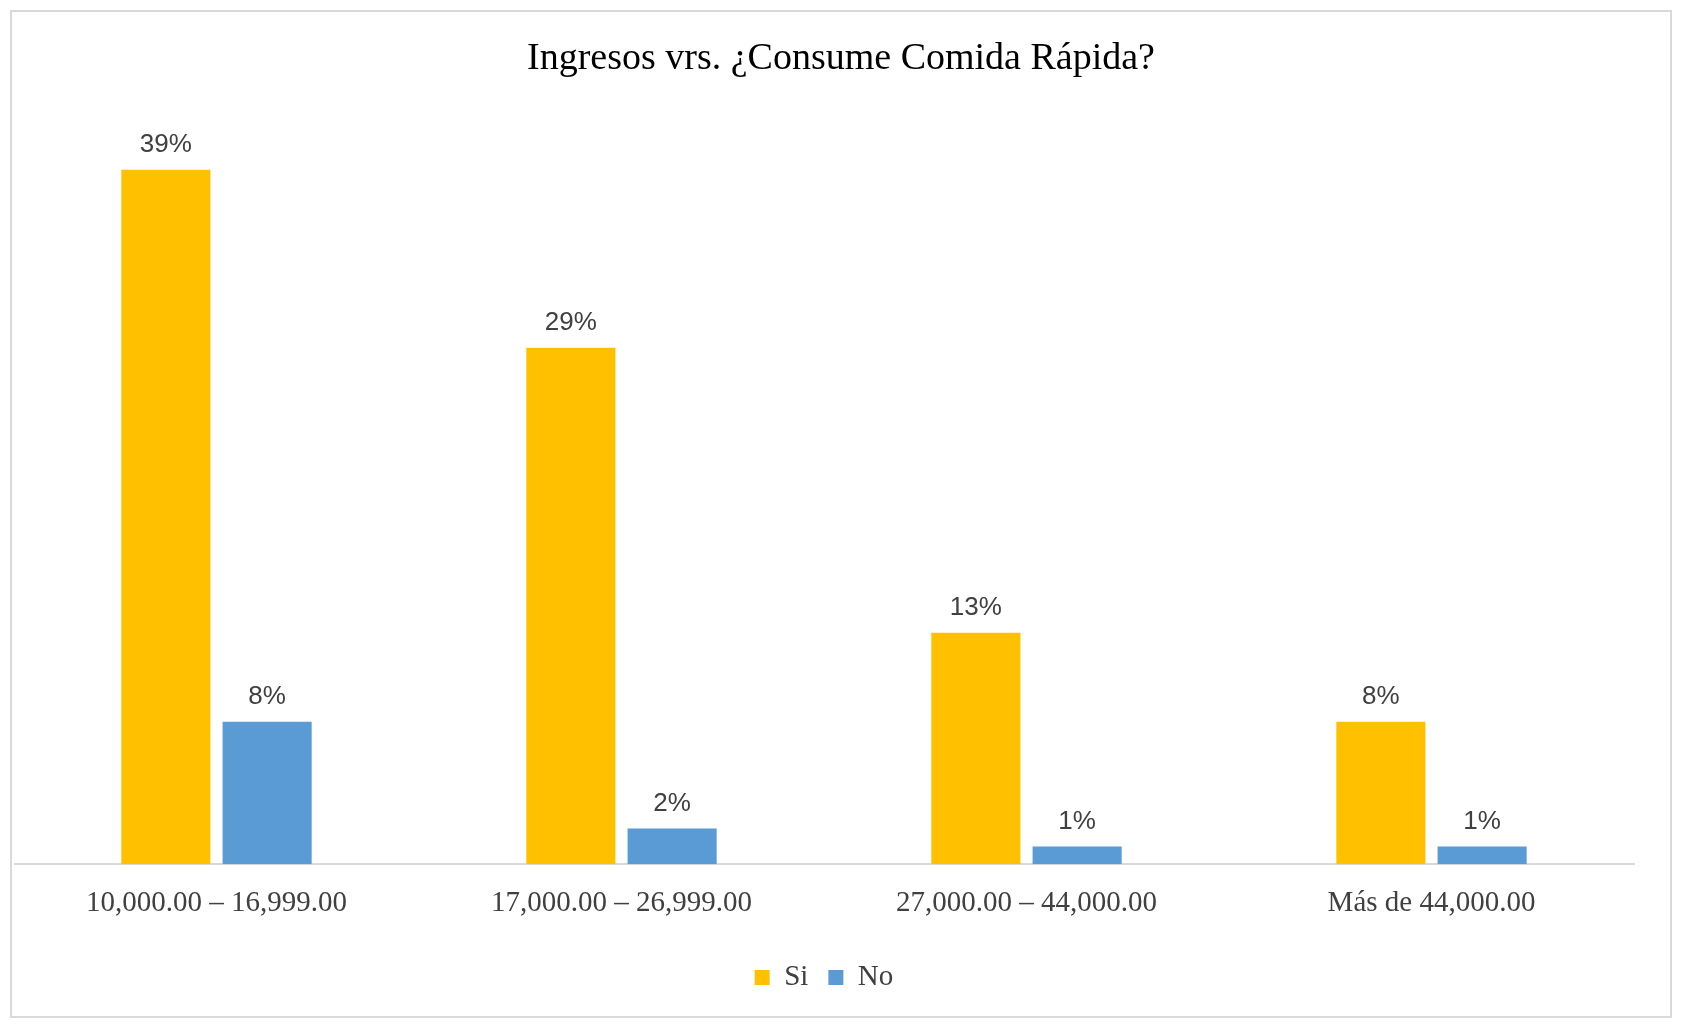 The height and width of the screenshot is (1030, 1684). I want to click on x-tick-label: 27,000.00 – 44,000.00, so click(1026, 901).